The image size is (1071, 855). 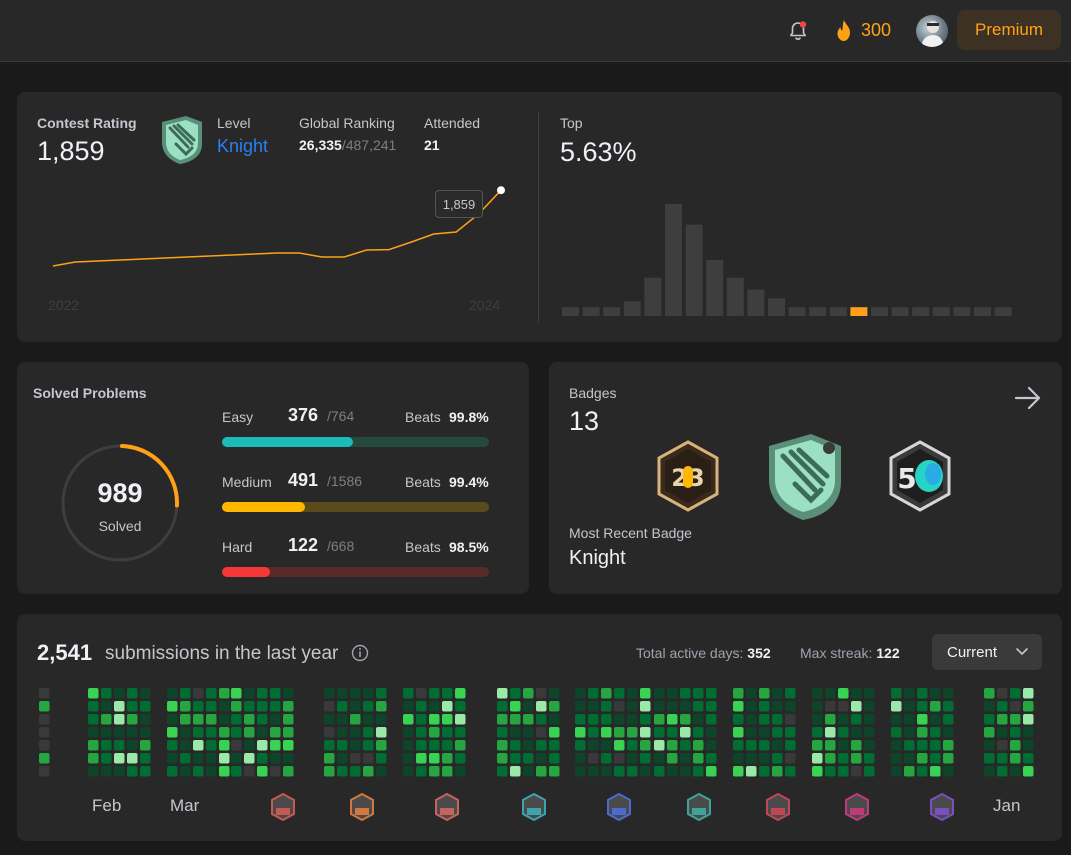 I want to click on streak-count: 300, so click(x=876, y=30).